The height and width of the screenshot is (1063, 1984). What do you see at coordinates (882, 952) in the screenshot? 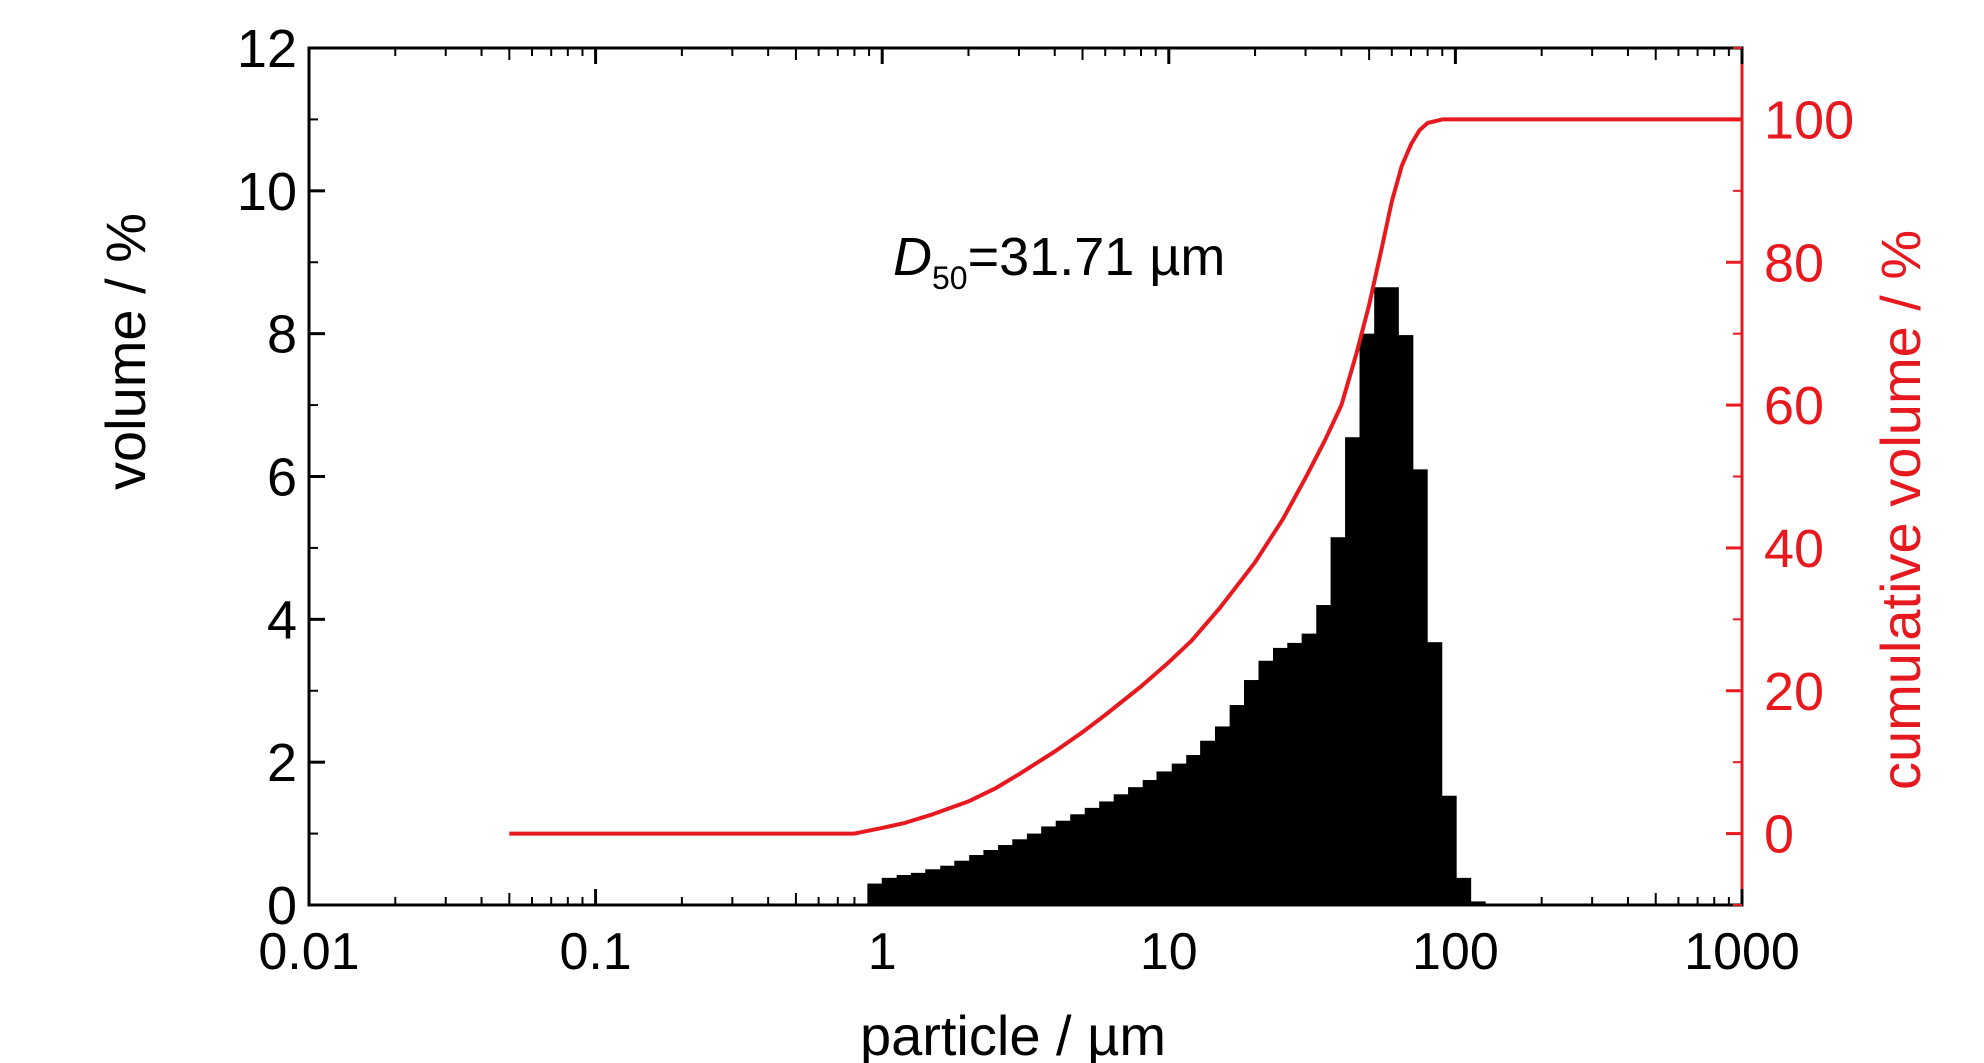
I see `x-tick-label: 1` at bounding box center [882, 952].